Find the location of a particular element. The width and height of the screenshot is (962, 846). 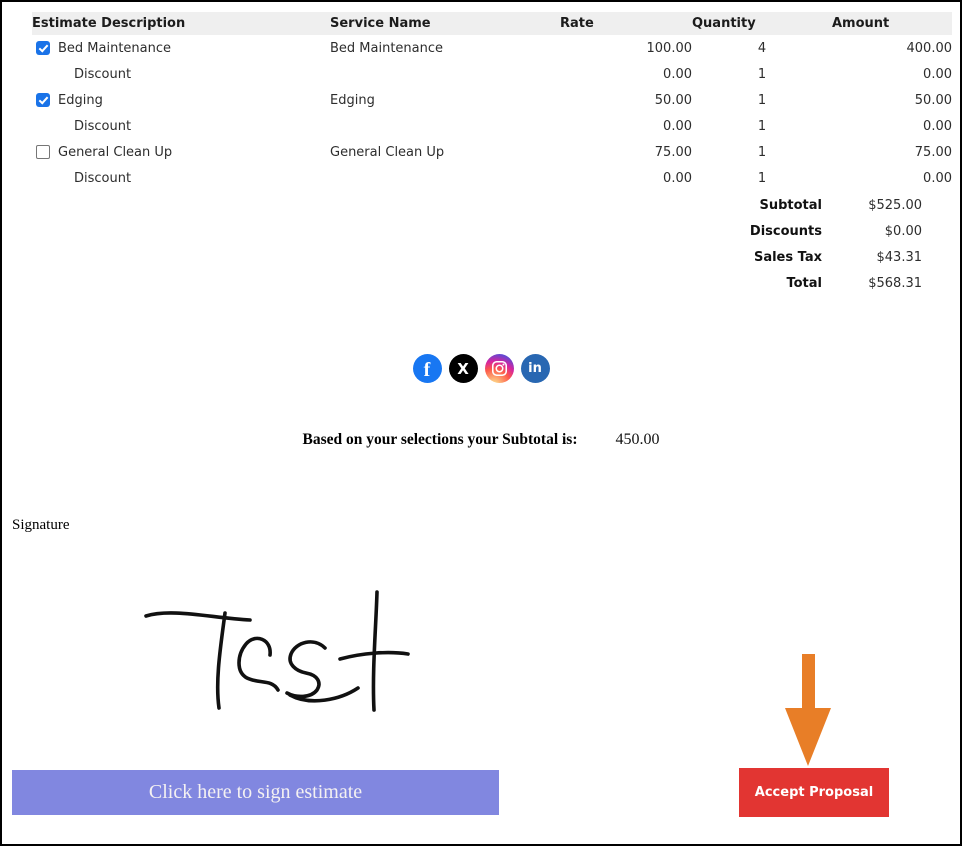

x-glyph: X is located at coordinates (463, 368).